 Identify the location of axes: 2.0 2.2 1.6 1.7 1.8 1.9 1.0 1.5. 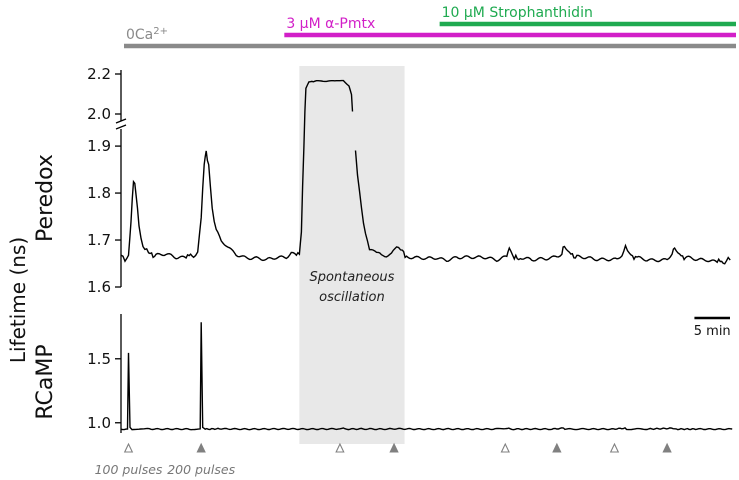
(107, 249).